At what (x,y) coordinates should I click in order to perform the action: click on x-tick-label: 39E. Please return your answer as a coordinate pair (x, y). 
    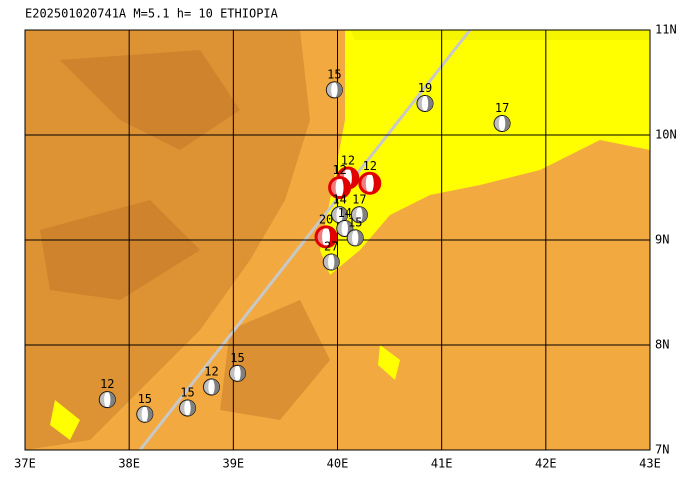
    Looking at the image, I should click on (233, 464).